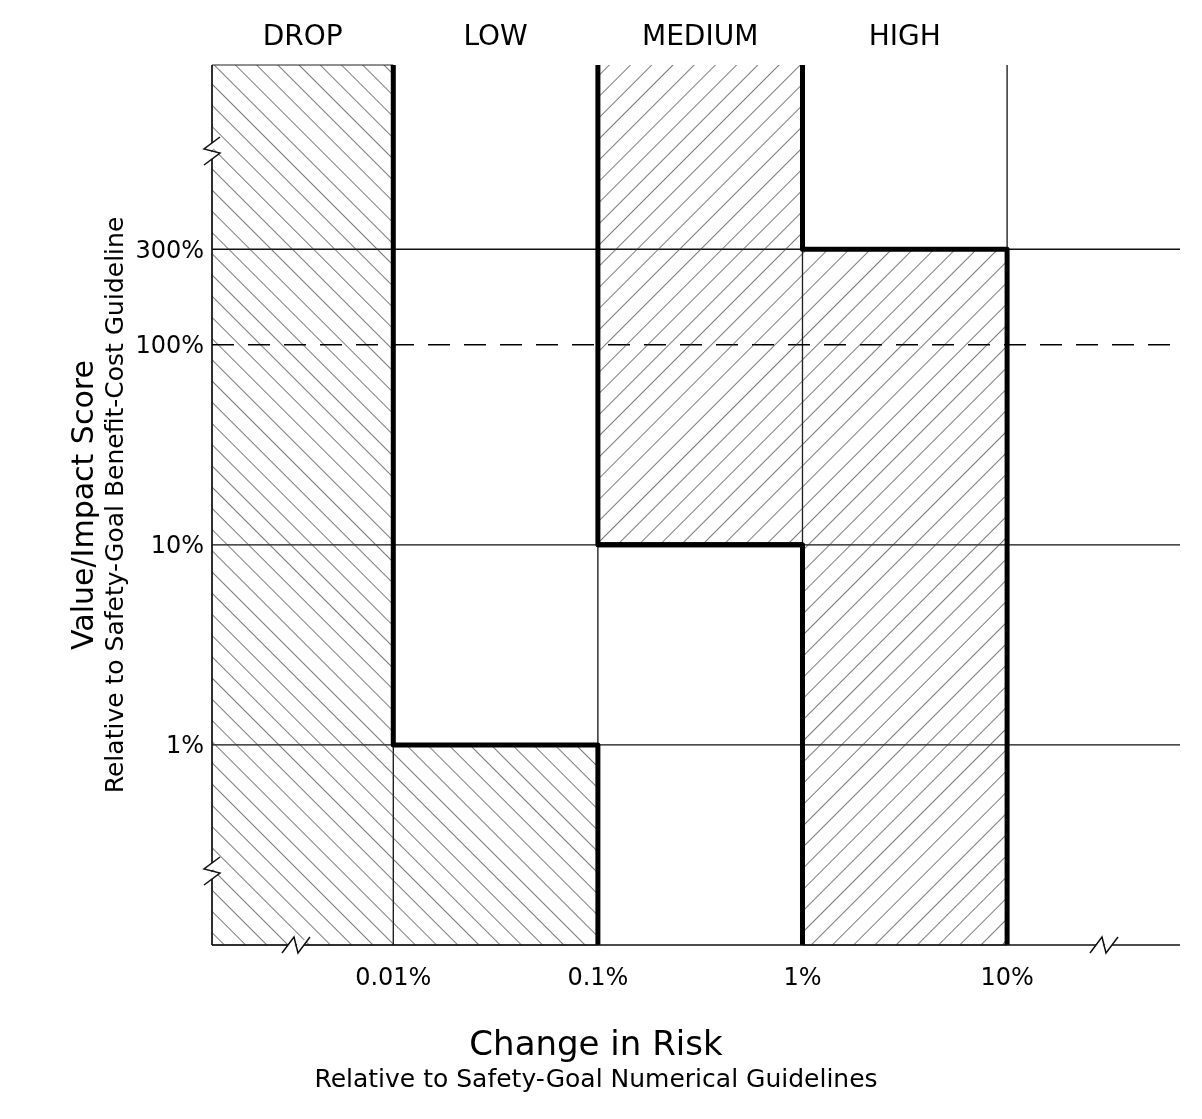  What do you see at coordinates (169, 249) in the screenshot?
I see `y-tick-label: 300%` at bounding box center [169, 249].